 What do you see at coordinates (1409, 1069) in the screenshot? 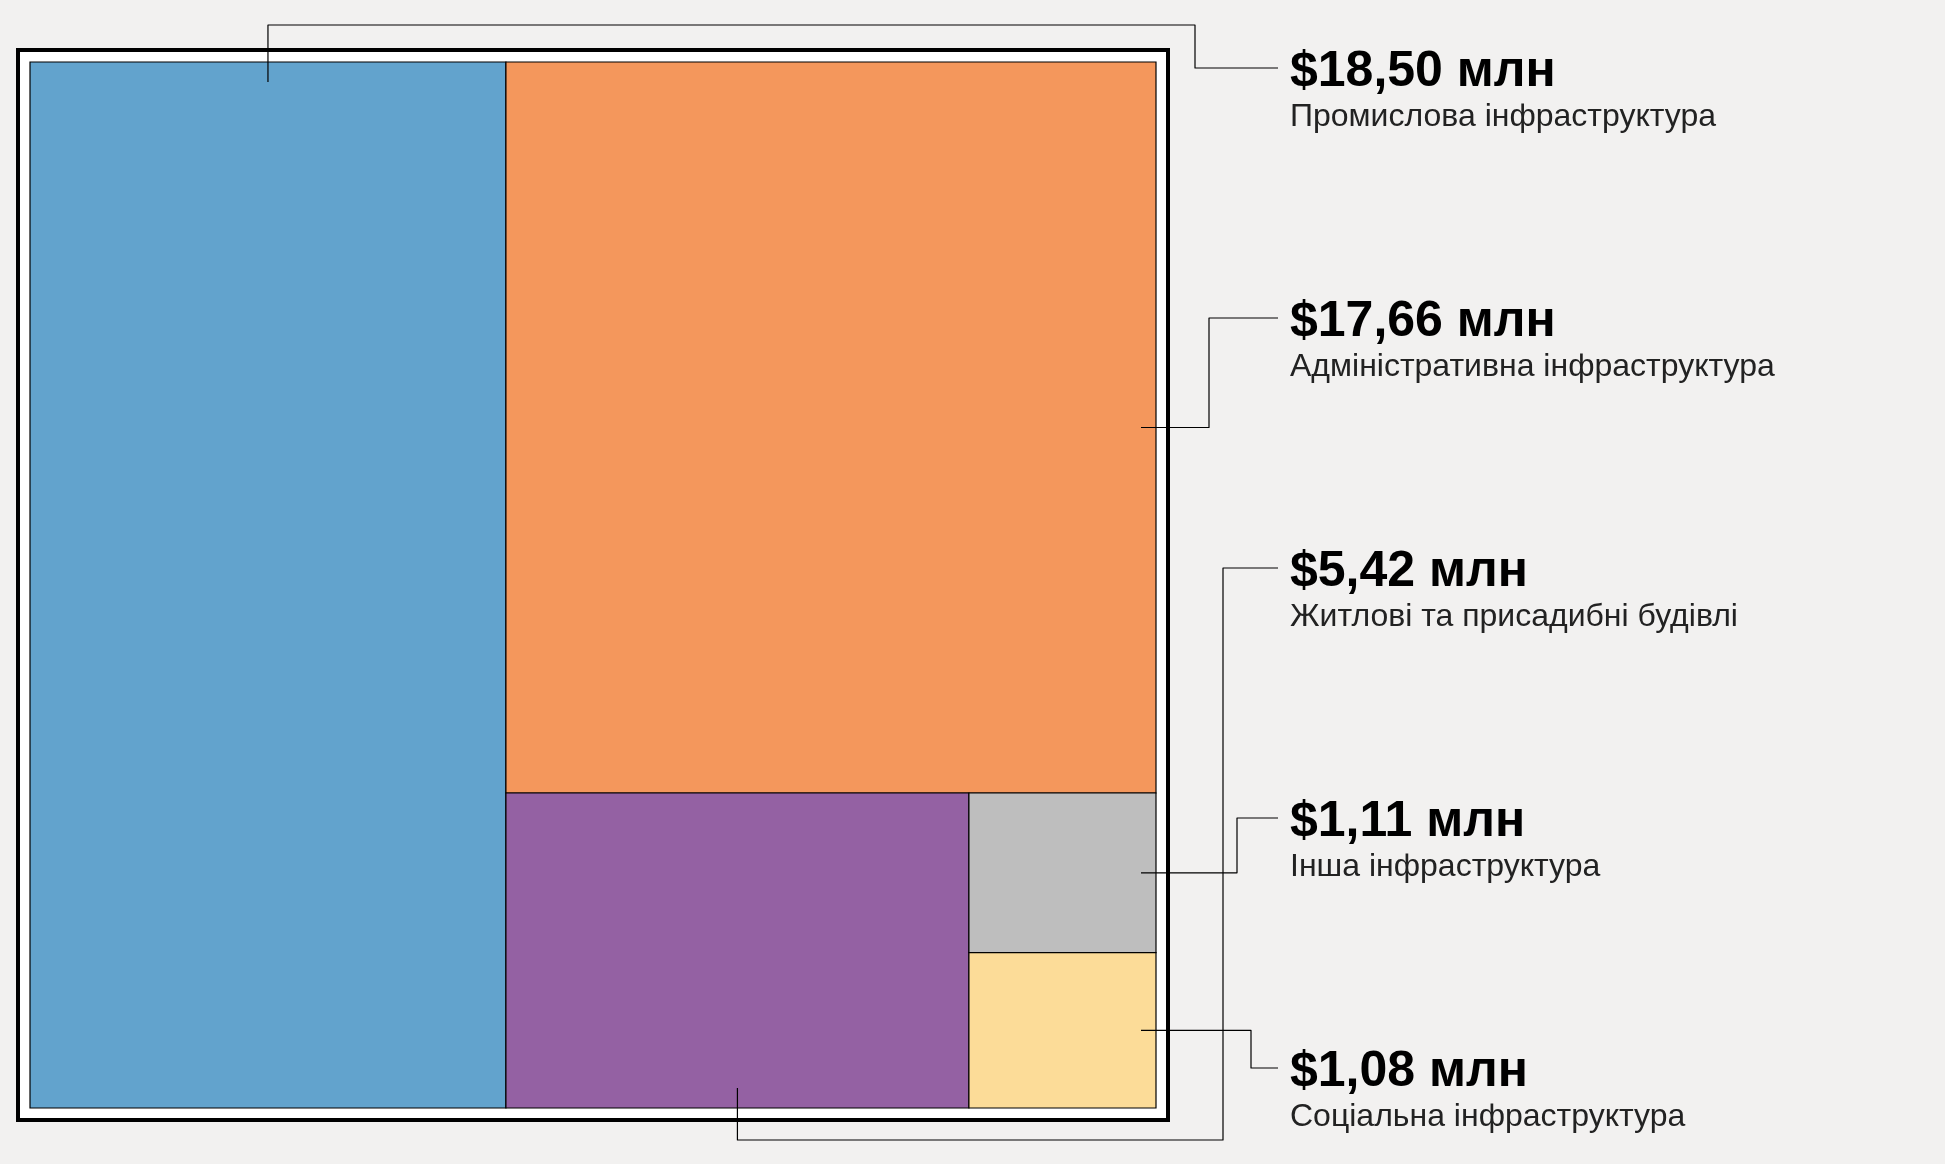
I see `data-label: $1,08 млн` at bounding box center [1409, 1069].